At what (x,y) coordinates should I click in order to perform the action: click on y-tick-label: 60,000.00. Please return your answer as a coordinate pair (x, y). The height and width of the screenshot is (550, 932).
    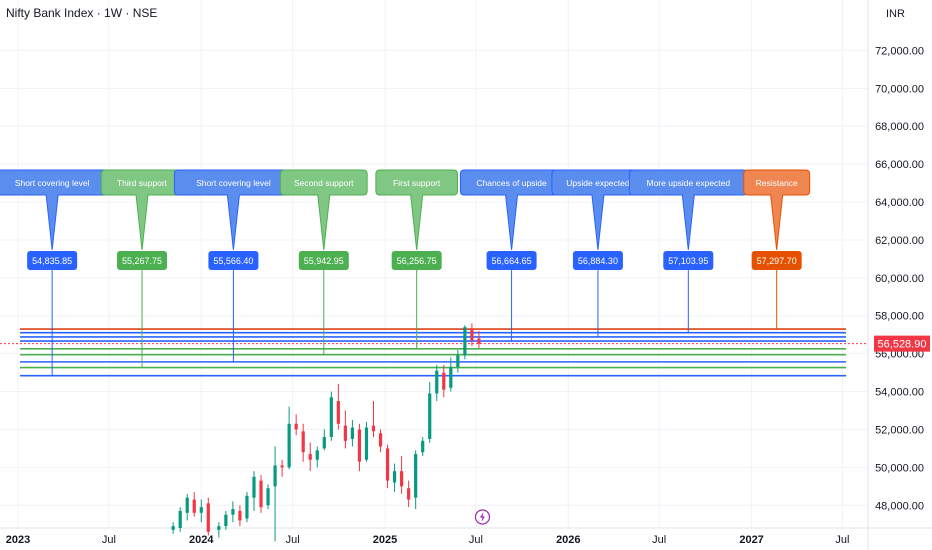
    Looking at the image, I should click on (899, 279).